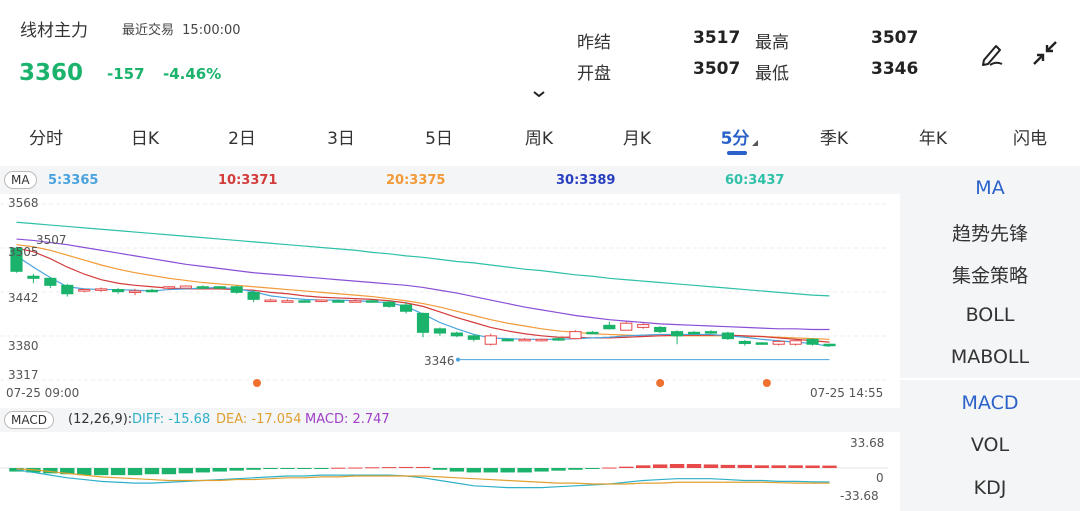 This screenshot has height=511, width=1080. Describe the element at coordinates (895, 69) in the screenshot. I see `low-value: 3346` at that location.